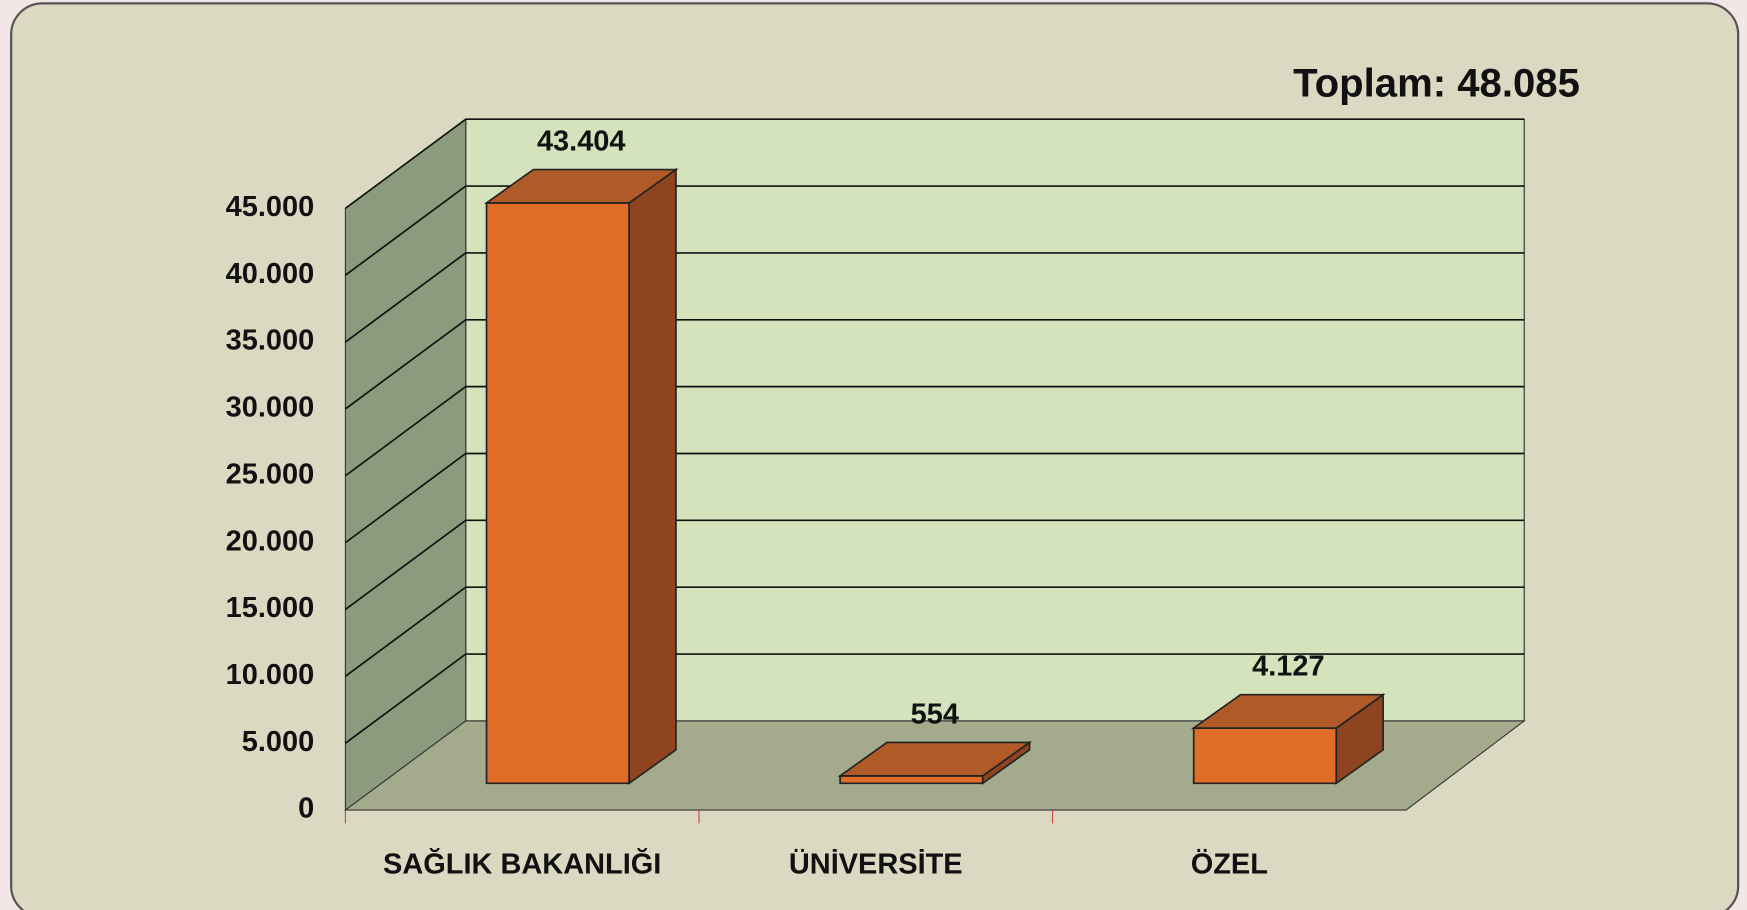  What do you see at coordinates (270, 541) in the screenshot?
I see `y-tick-label: 20.000` at bounding box center [270, 541].